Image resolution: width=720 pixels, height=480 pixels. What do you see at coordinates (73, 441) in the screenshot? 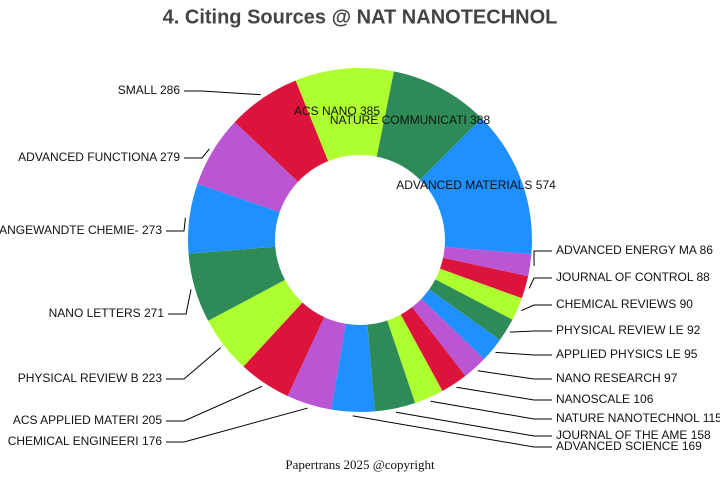
I see `label-name: CHEMICAL ENGINEERI` at bounding box center [73, 441].